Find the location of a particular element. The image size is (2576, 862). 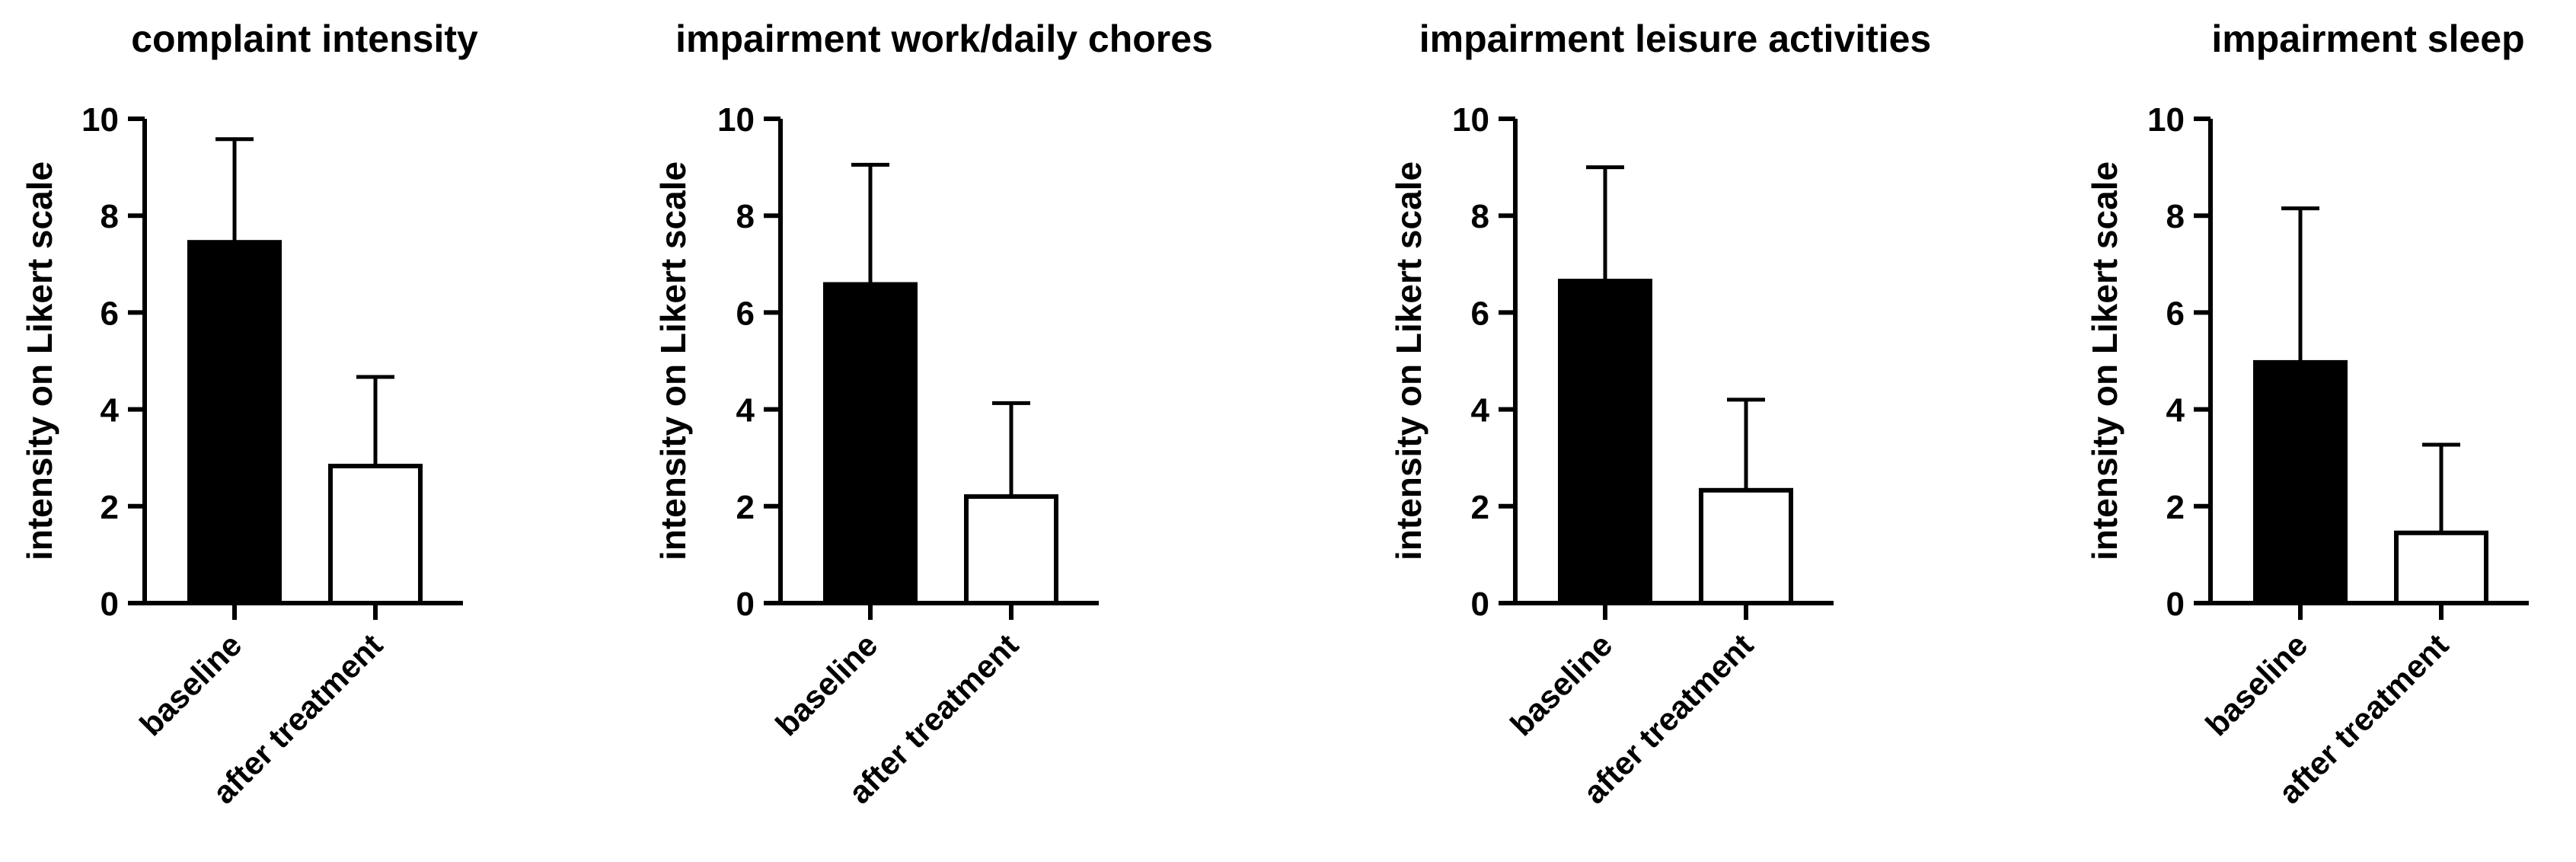

chart-title: impairment work/daily chores is located at coordinates (944, 39).